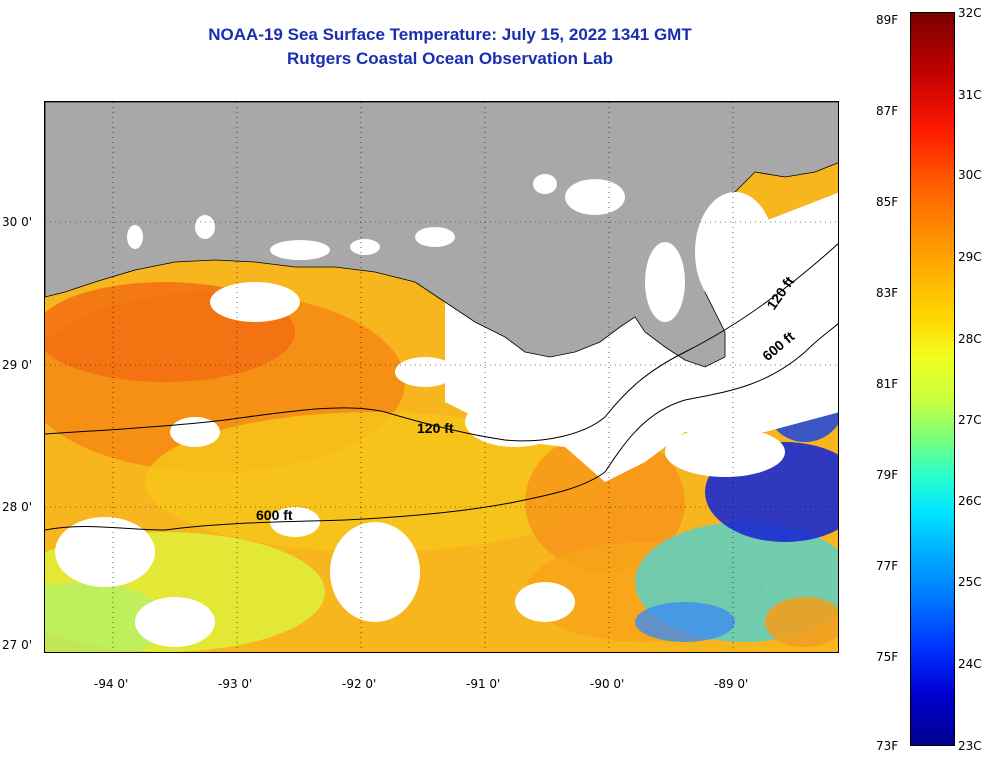 The image size is (992, 761). What do you see at coordinates (17, 222) in the screenshot?
I see `lat-label-30: 30 0'` at bounding box center [17, 222].